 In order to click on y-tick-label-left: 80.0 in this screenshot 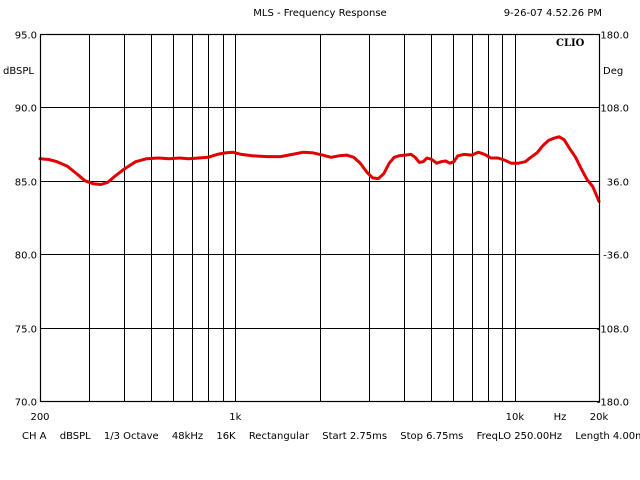, I will do `click(26, 256)`.